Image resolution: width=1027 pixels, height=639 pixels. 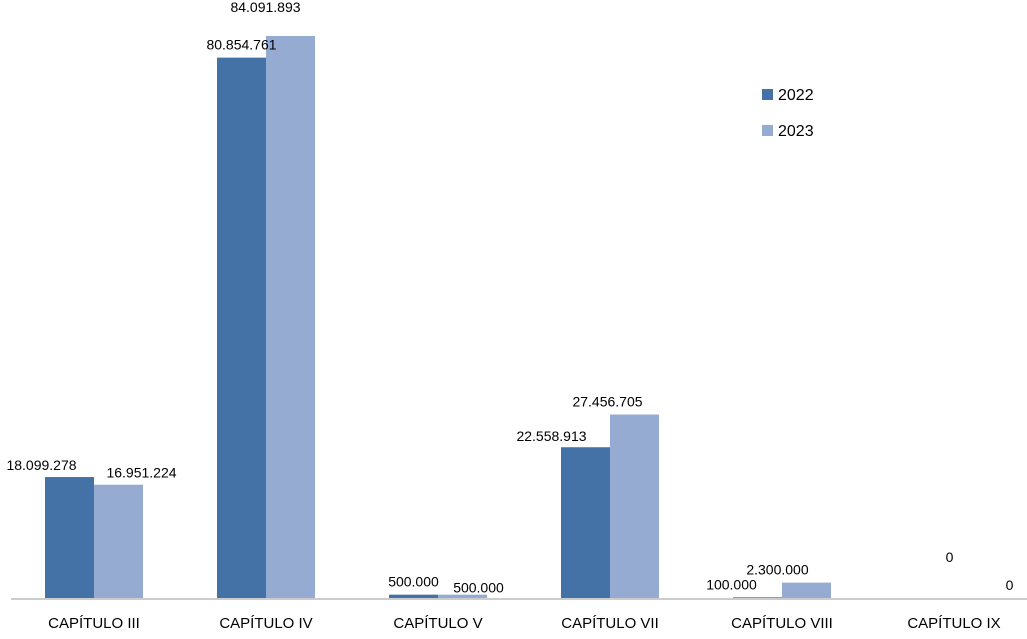 I want to click on category-label-3: CAPÍTULO VII, so click(x=610, y=623).